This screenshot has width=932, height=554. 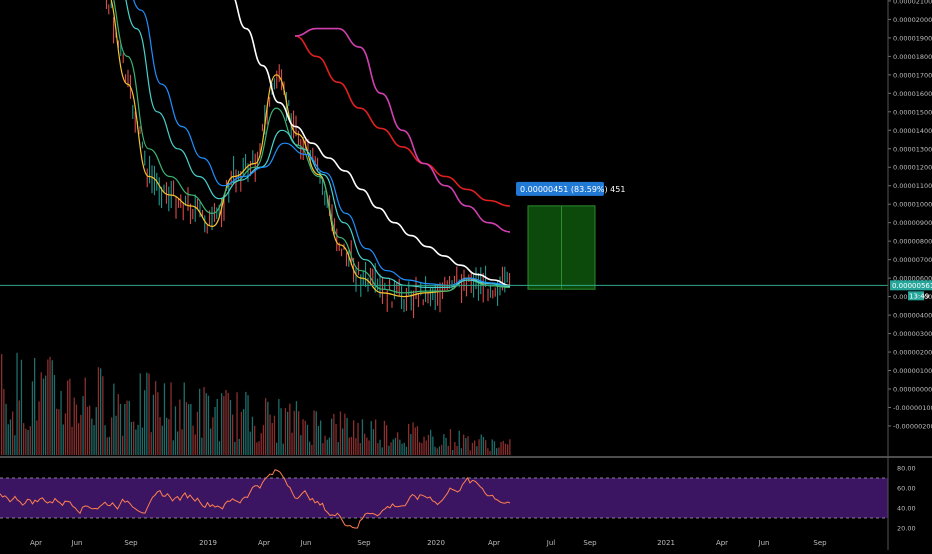 What do you see at coordinates (912, 334) in the screenshot?
I see `price-tick-label: 0.00000300` at bounding box center [912, 334].